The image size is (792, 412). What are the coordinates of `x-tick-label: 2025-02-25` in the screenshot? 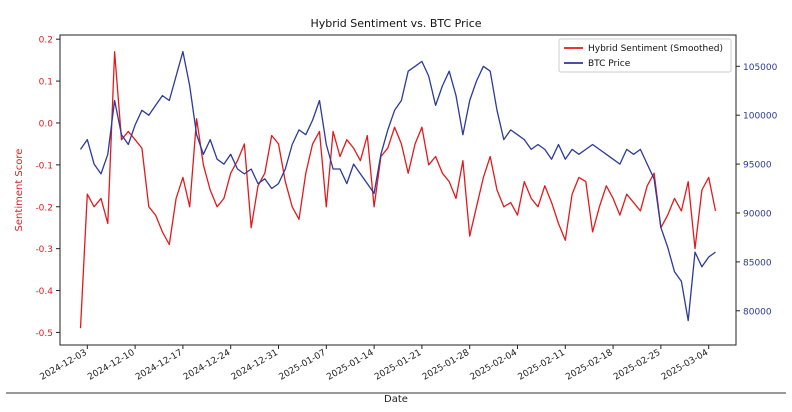 It's located at (637, 365).